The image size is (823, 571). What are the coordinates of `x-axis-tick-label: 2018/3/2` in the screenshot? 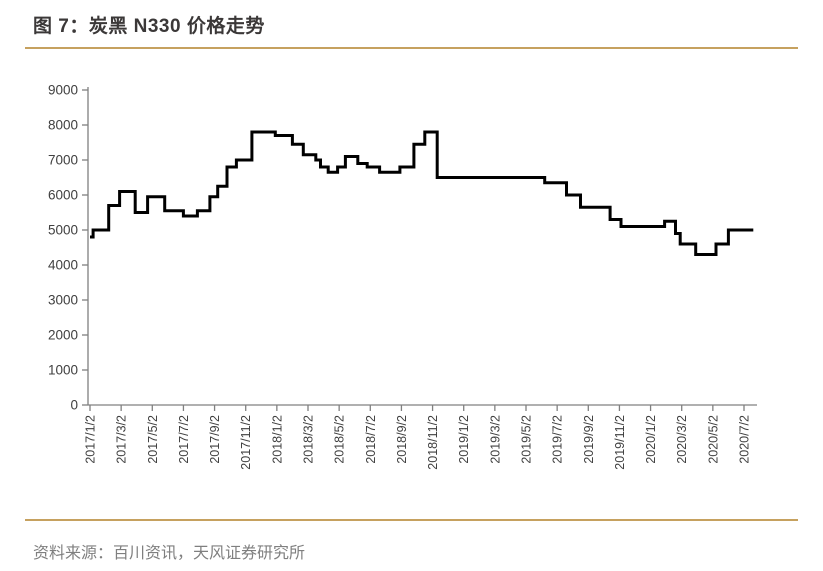 It's located at (309, 439).